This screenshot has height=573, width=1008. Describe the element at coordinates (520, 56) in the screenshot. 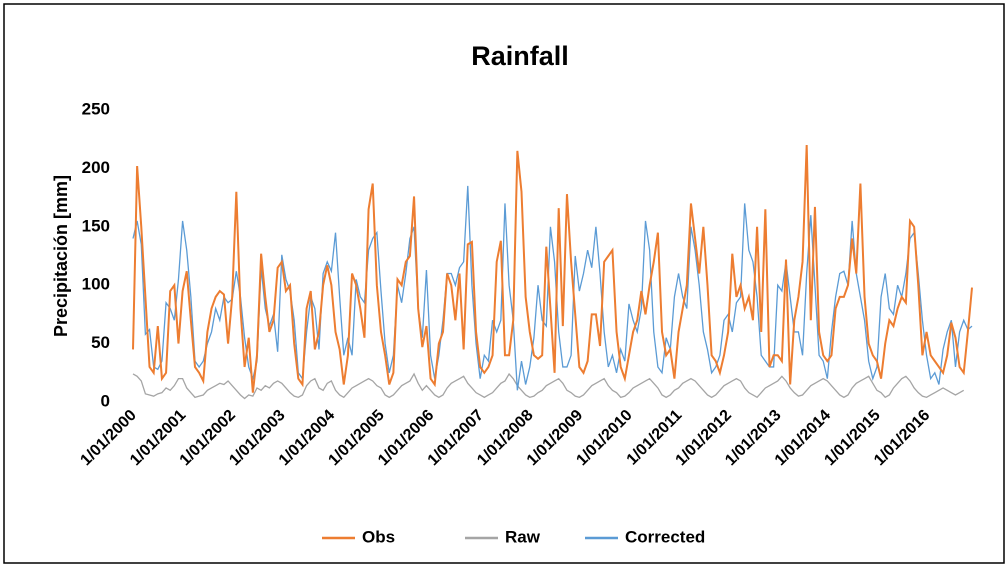

I see `chart-title: Rainfall` at that location.